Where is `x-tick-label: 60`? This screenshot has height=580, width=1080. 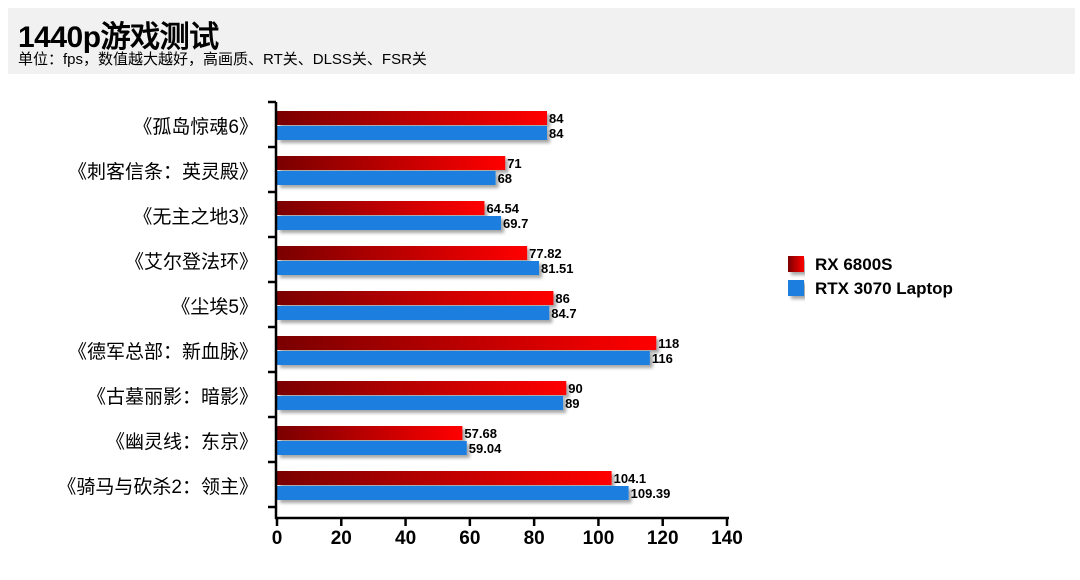
x-tick-label: 60 is located at coordinates (469, 538).